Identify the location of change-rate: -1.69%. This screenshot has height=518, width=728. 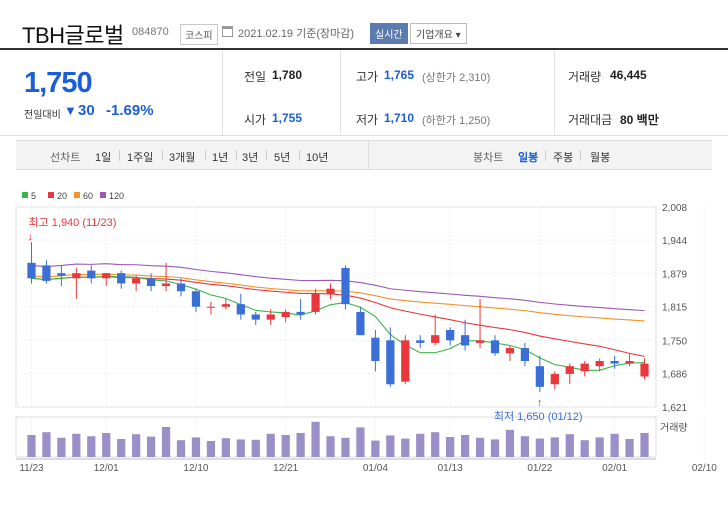
(130, 110).